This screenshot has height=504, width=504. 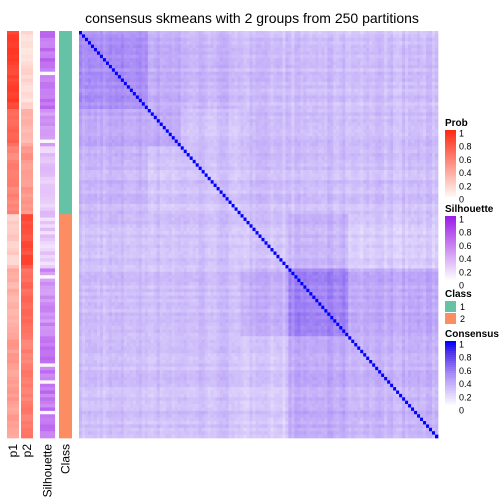 I want to click on p2-cell, so click(x=27, y=287).